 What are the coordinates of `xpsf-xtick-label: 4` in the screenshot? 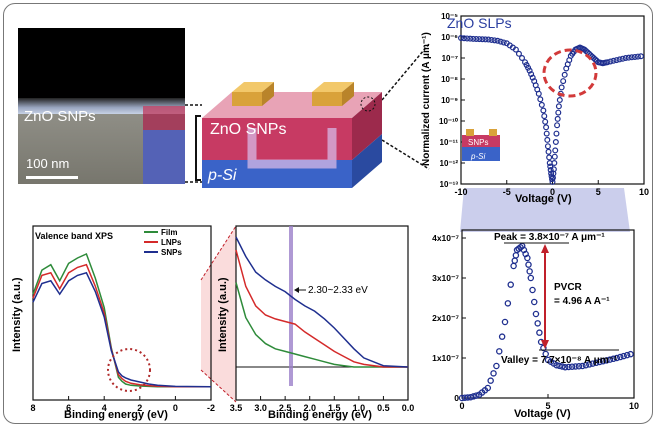 It's located at (104, 408).